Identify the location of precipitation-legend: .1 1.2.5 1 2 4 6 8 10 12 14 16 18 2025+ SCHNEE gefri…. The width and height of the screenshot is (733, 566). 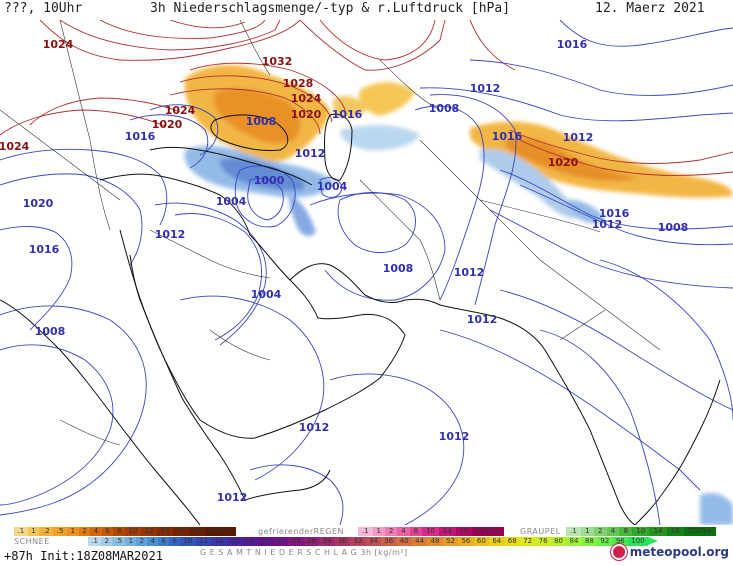
(366, 545).